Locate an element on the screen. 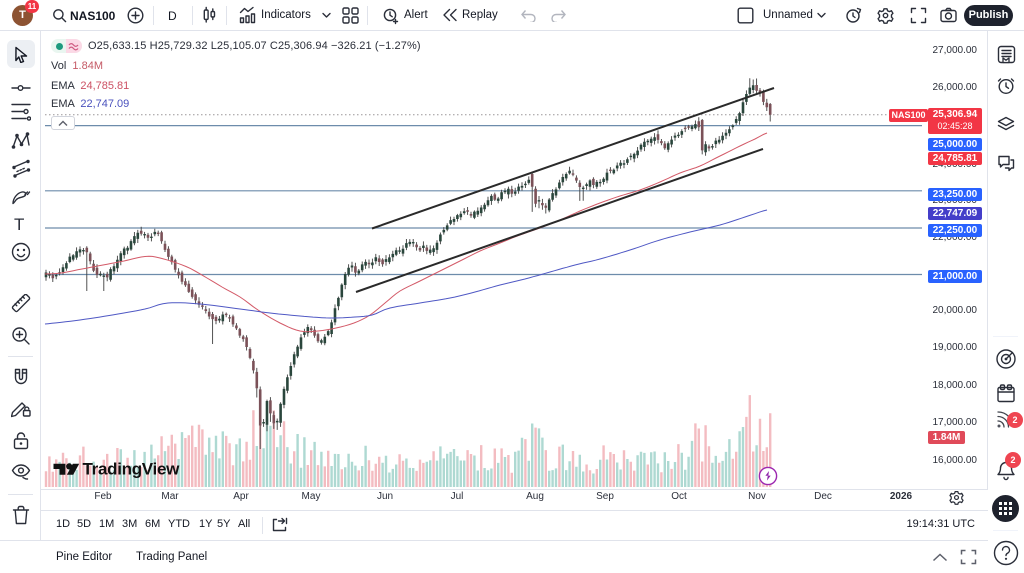 This screenshot has width=1024, height=573. svg-text: TradingView is located at coordinates (132, 469).